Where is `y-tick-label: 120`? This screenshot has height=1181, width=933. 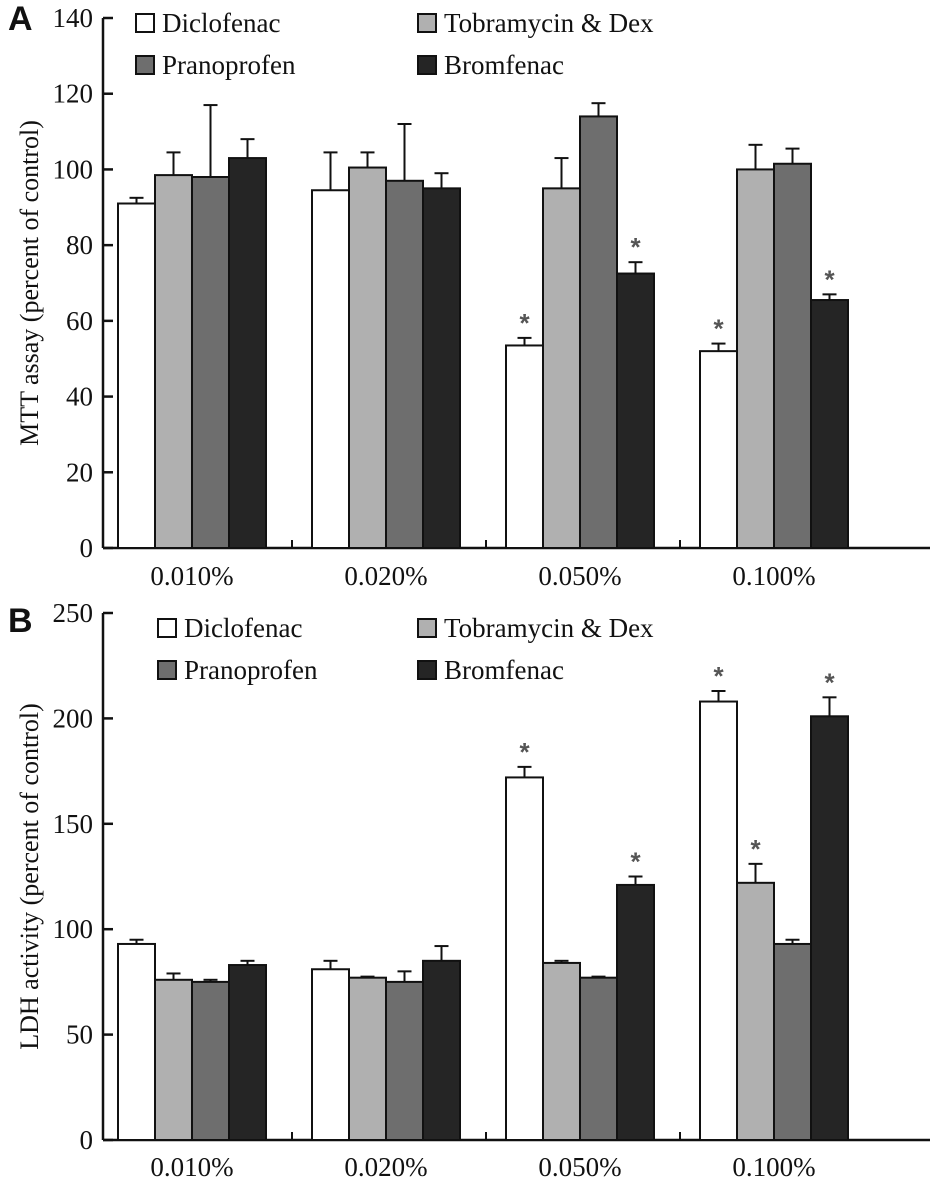
y-tick-label: 120 is located at coordinates (73, 94).